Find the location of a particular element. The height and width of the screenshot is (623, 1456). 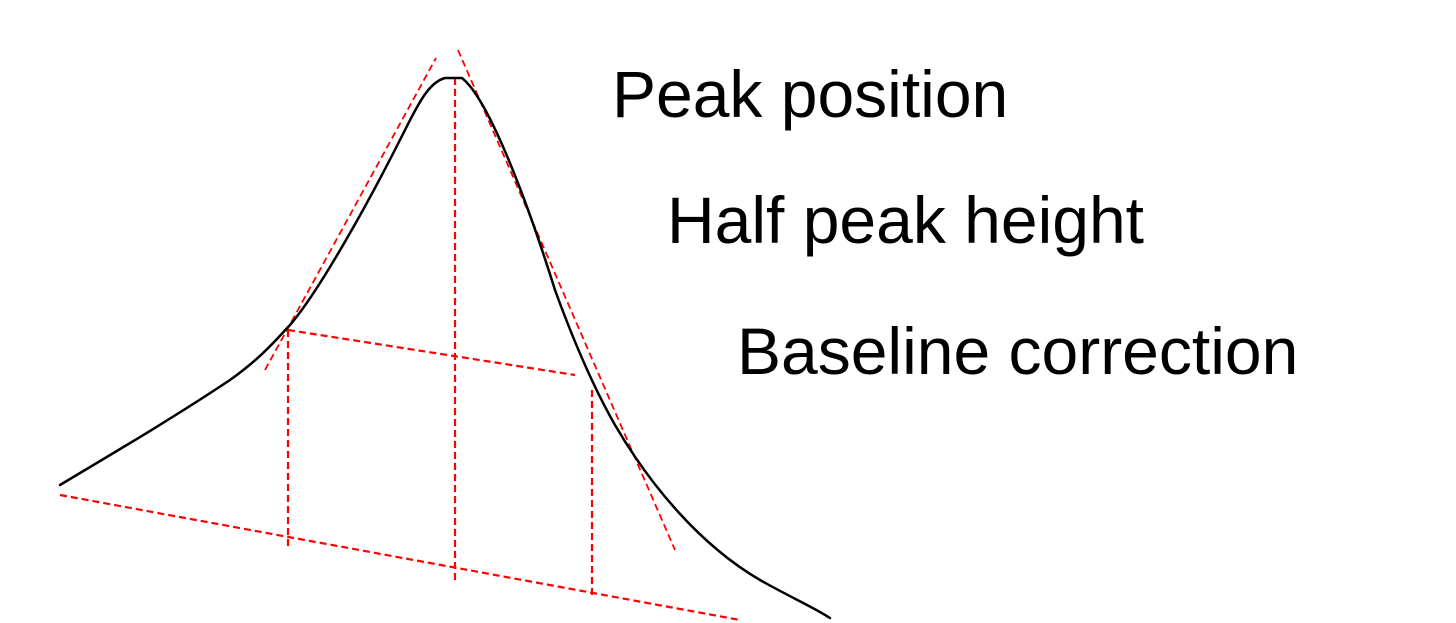

half-peak-height-label: Half peak height is located at coordinates (905, 220).